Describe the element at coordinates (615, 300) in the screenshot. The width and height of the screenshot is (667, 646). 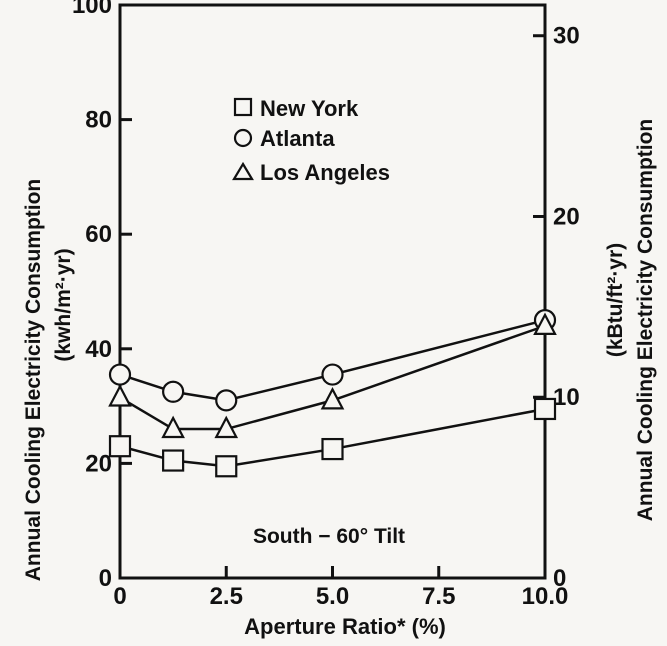
I see `y-axis-units-right: (kBtu/ft²·yr)` at that location.